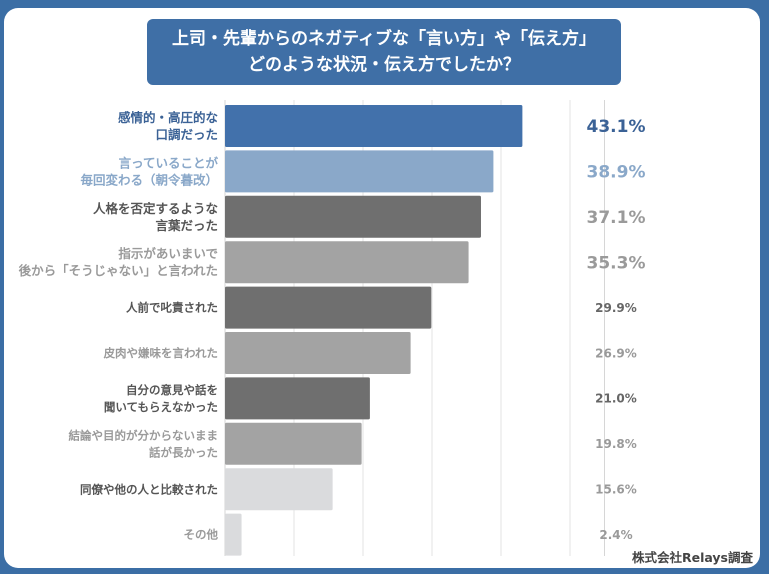 This screenshot has height=574, width=769. What do you see at coordinates (144, 435) in the screenshot?
I see `category-label: 結論や目的が分からないまま` at bounding box center [144, 435].